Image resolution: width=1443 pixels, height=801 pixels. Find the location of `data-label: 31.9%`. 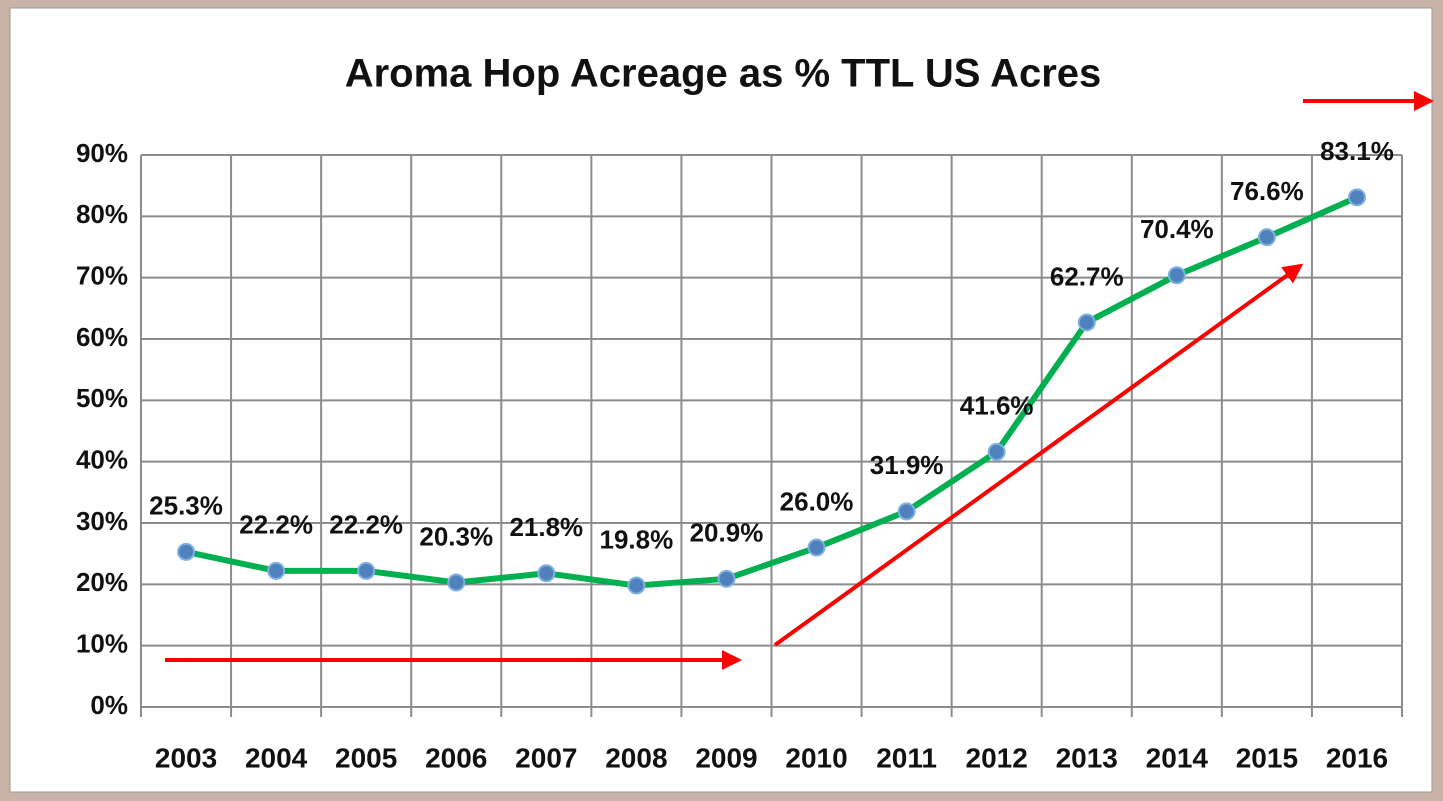

data-label: 31.9% is located at coordinates (907, 465).